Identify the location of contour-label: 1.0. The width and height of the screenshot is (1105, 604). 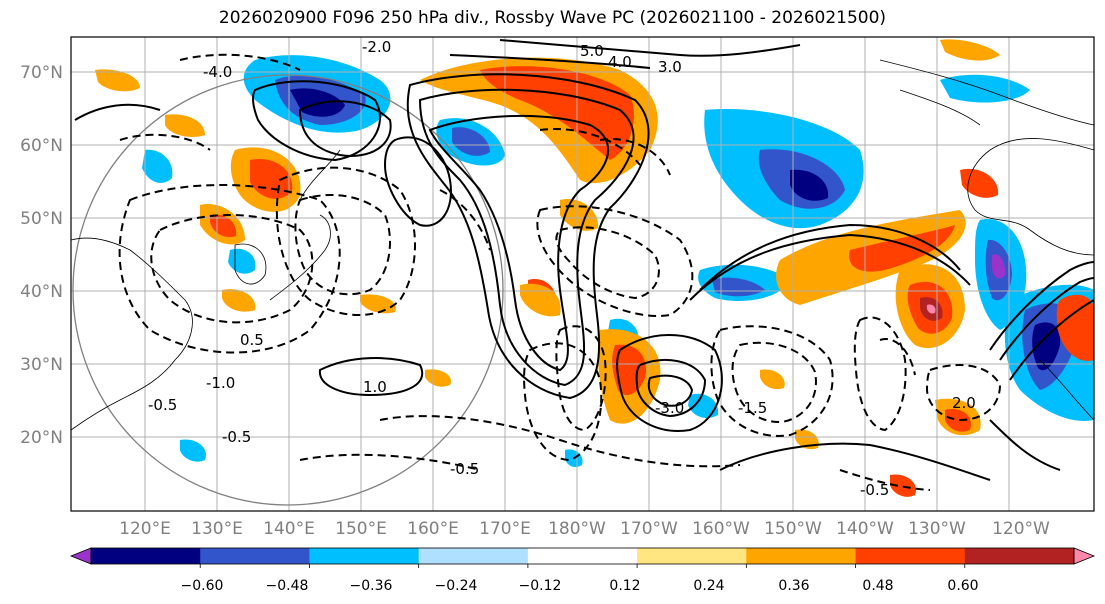
(375, 387).